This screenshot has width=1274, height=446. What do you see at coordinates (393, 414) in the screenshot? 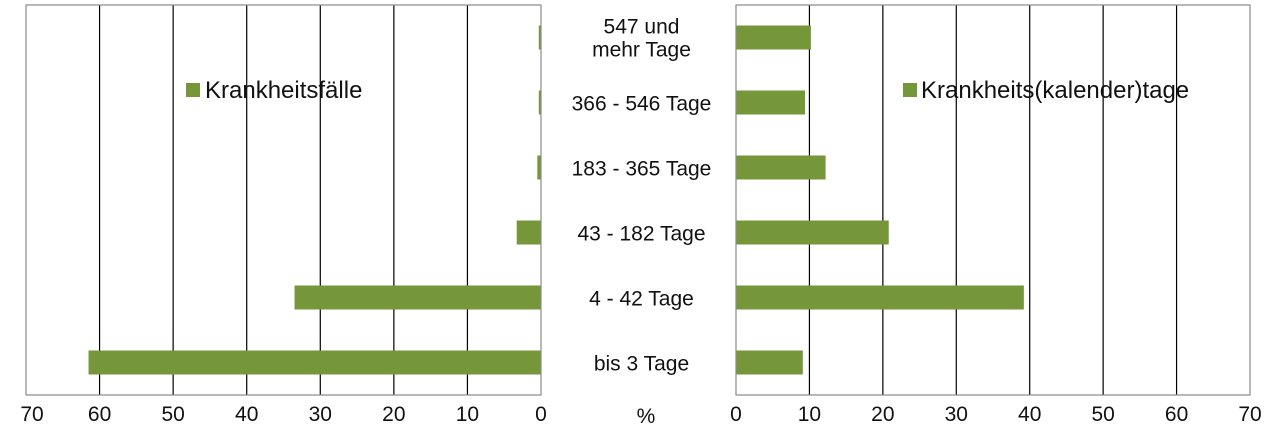
I see `left-axis-tick-label: 20` at bounding box center [393, 414].